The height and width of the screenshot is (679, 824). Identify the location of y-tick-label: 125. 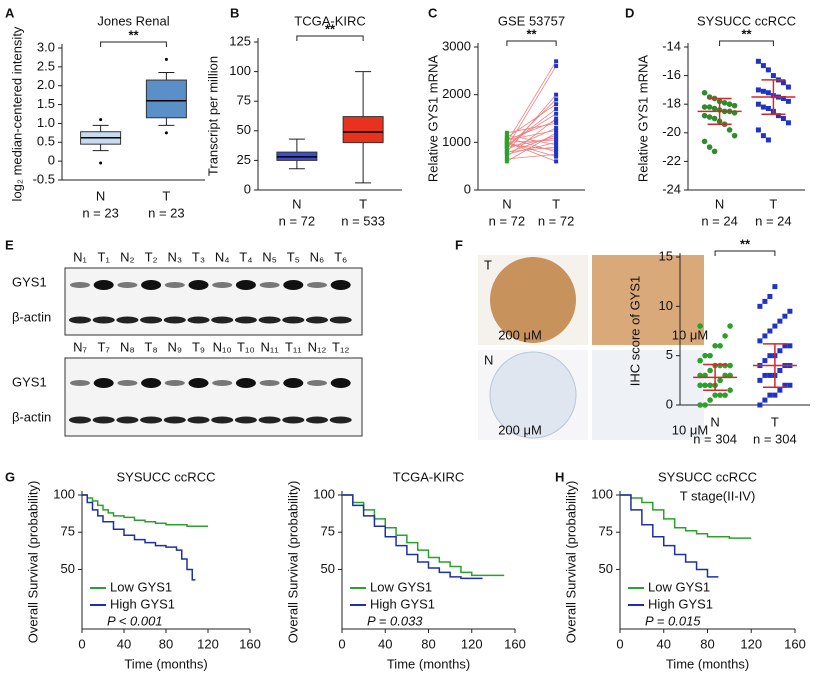
(240, 40).